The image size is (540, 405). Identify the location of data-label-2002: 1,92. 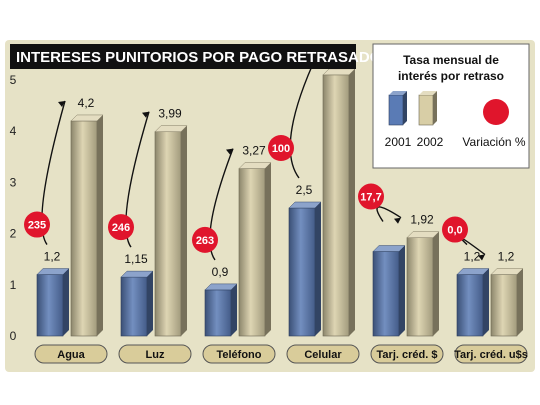
(422, 220).